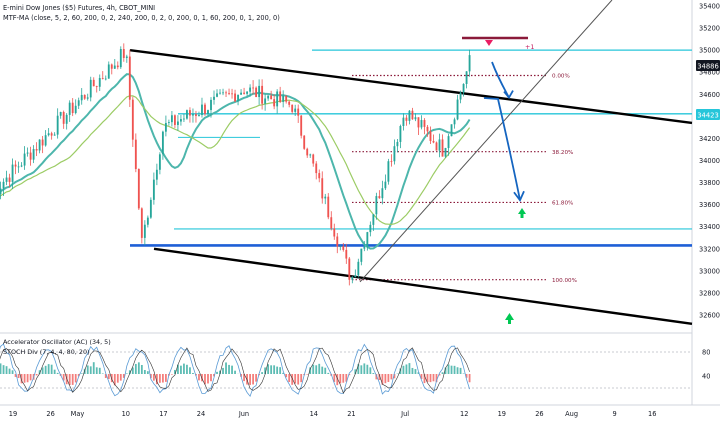  I want to click on fib-level-label: 0.00%, so click(561, 77).